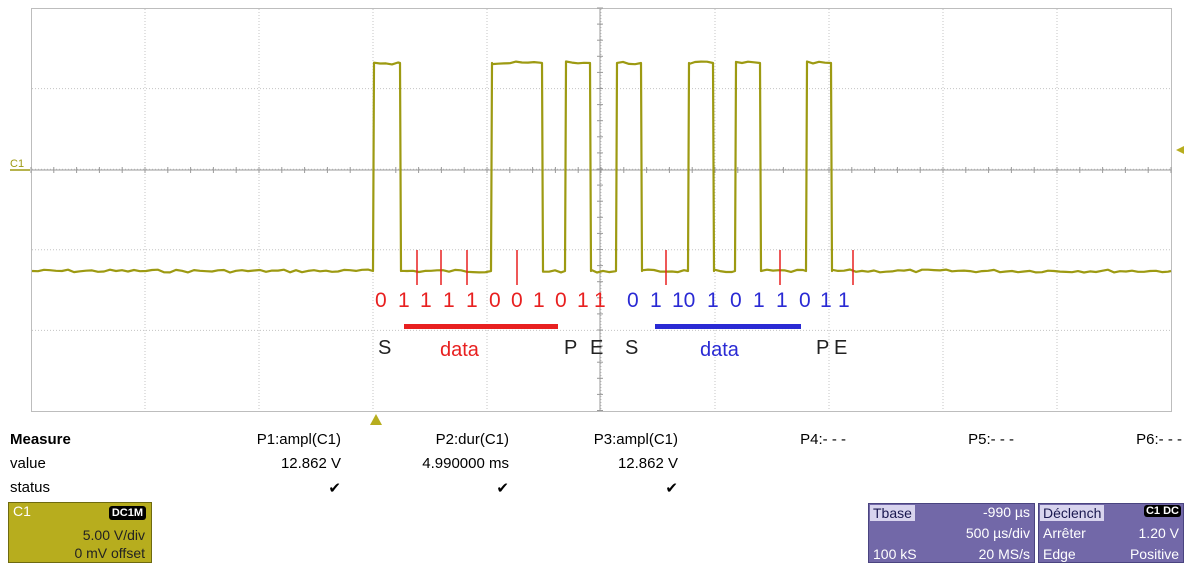 This screenshot has height=563, width=1184. What do you see at coordinates (384, 348) in the screenshot?
I see `start-marker-first: S` at bounding box center [384, 348].